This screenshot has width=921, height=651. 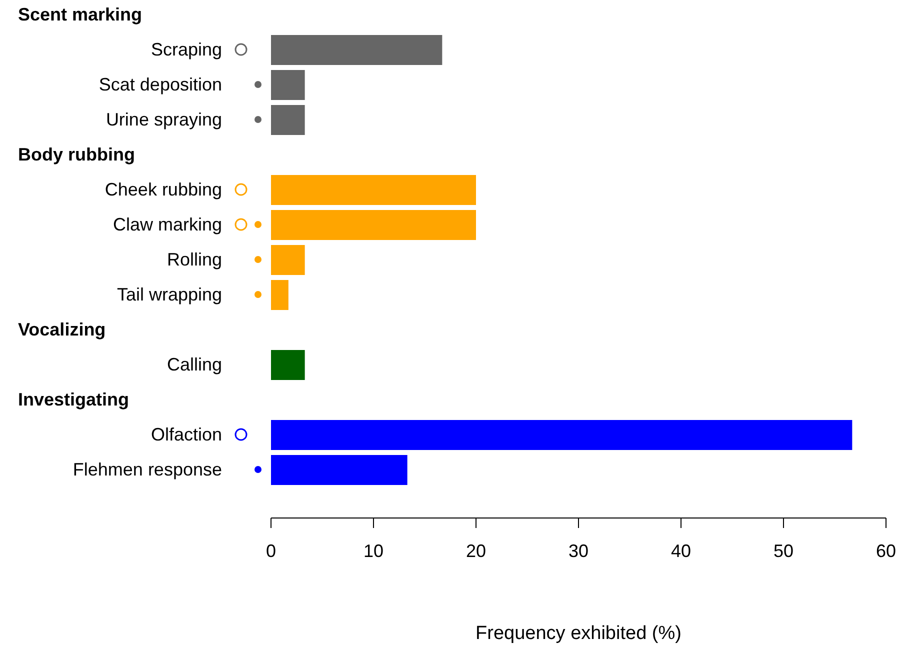 I want to click on y-tick-label: Scat deposition, so click(x=160, y=84).